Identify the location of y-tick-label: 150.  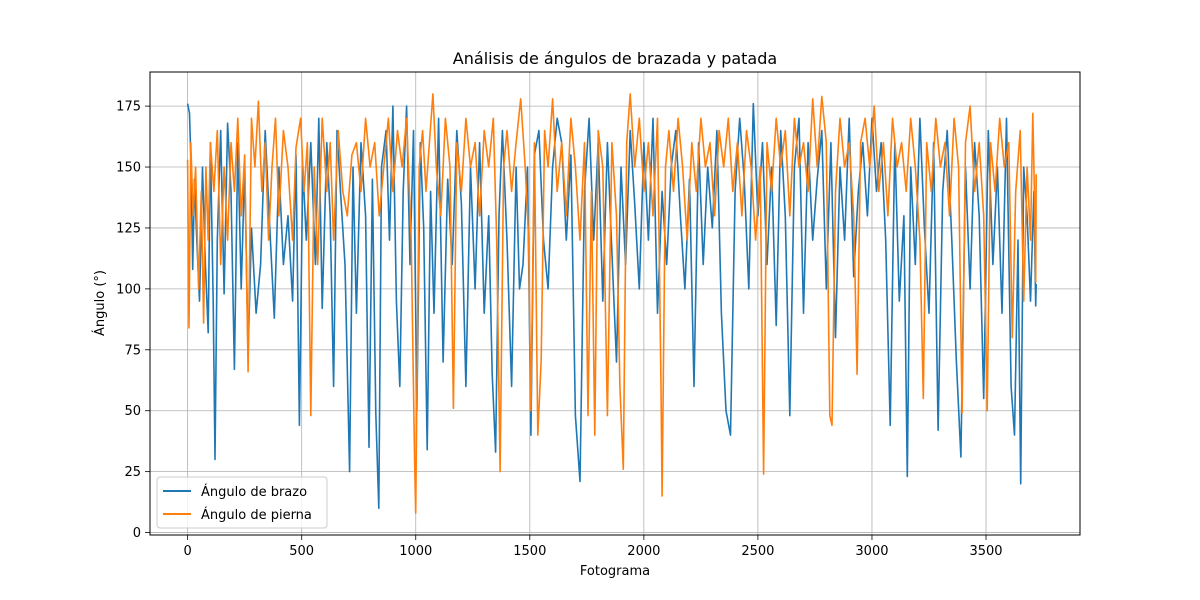
(128, 168).